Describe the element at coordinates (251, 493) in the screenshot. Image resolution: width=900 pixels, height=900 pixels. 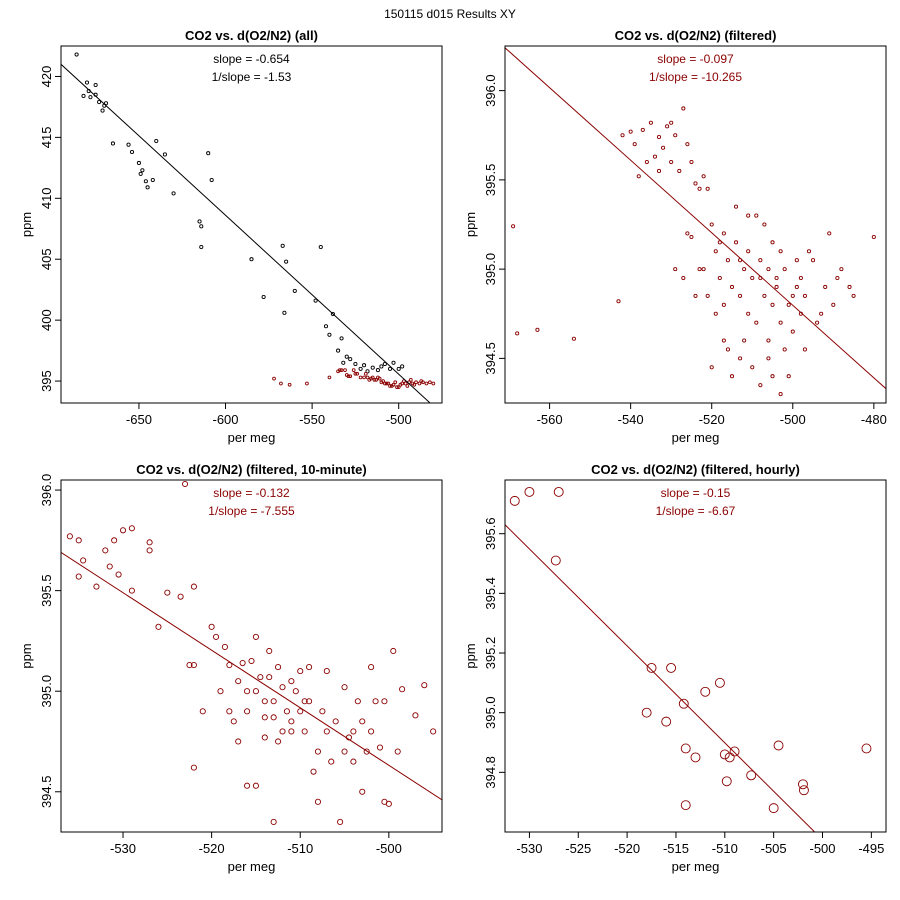
I see `slope-annotation: slope = -0.132` at that location.